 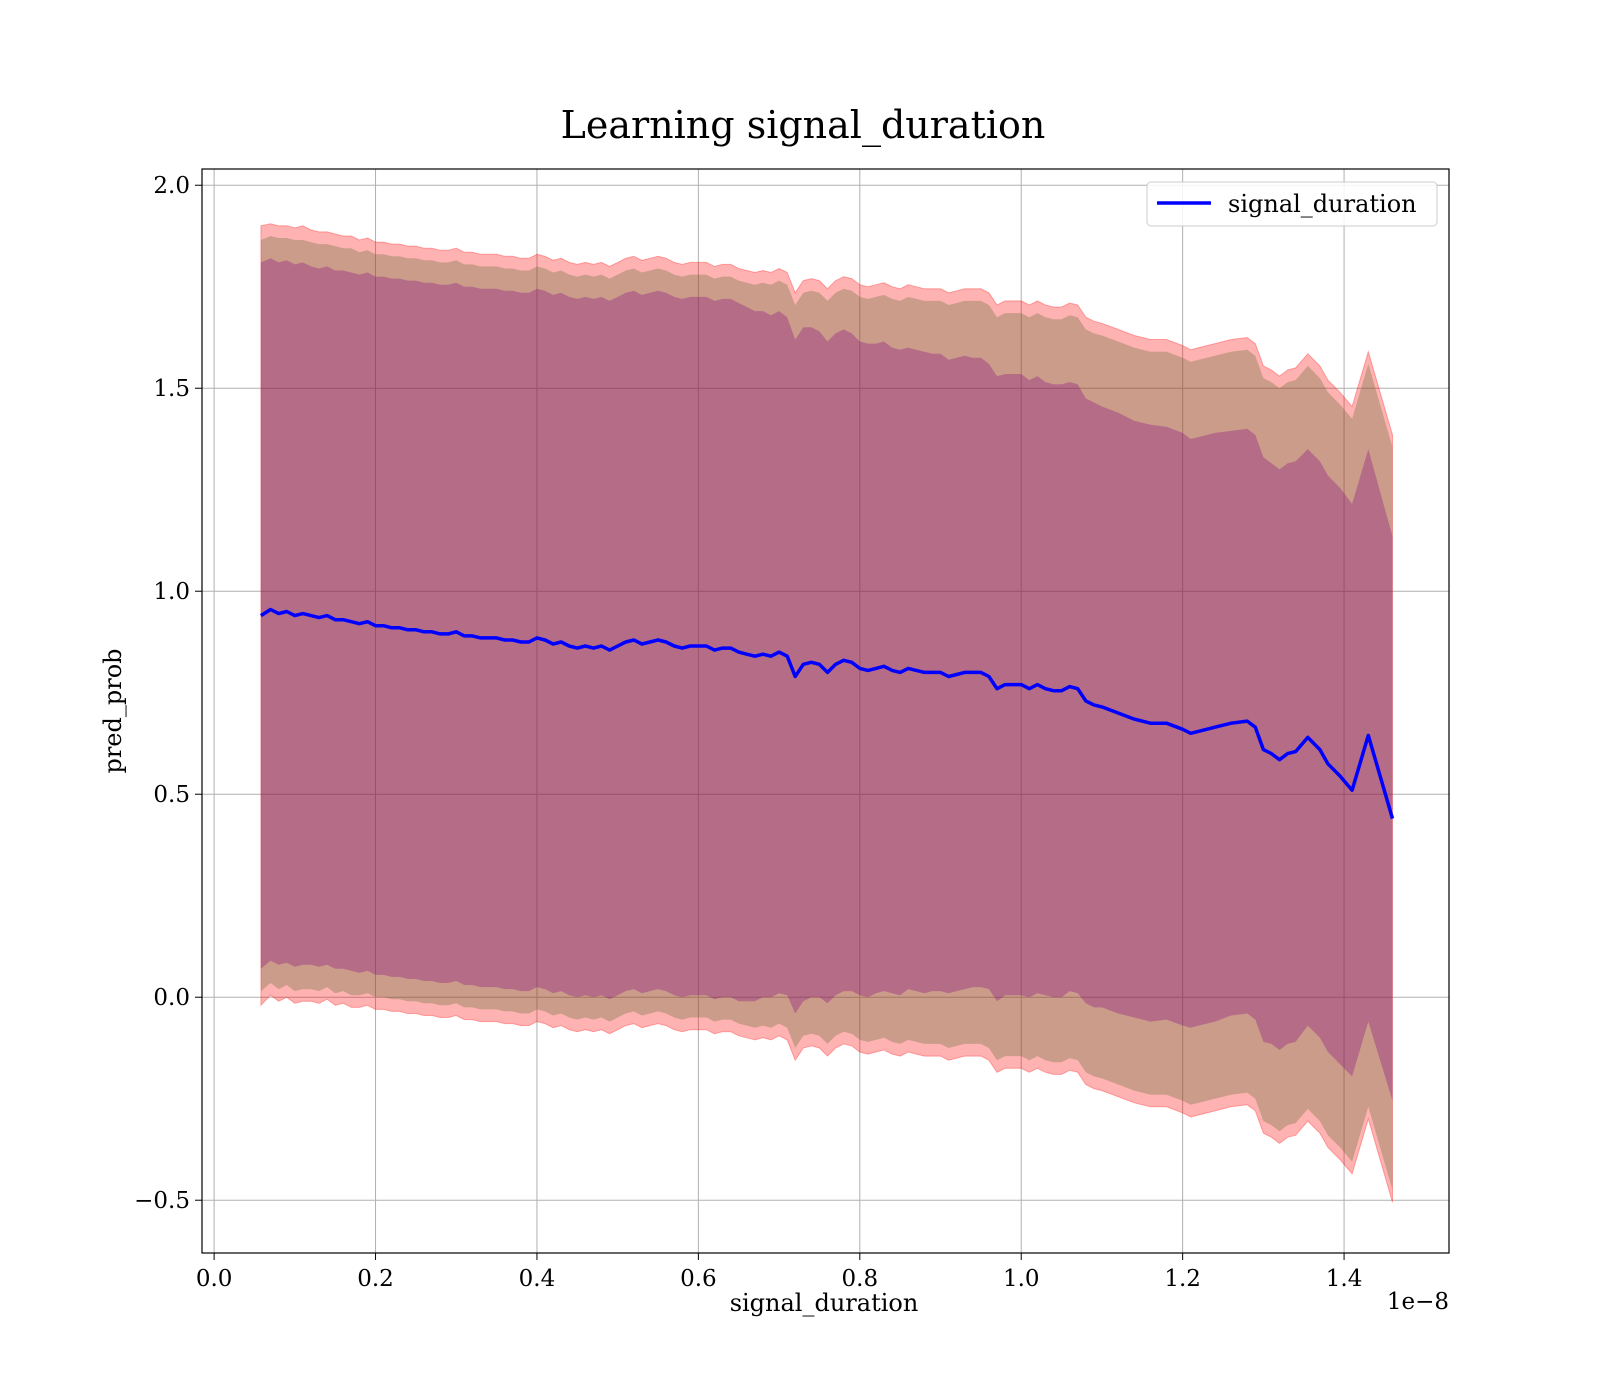 What do you see at coordinates (824, 1303) in the screenshot?
I see `x-axis-label: signal_duration` at bounding box center [824, 1303].